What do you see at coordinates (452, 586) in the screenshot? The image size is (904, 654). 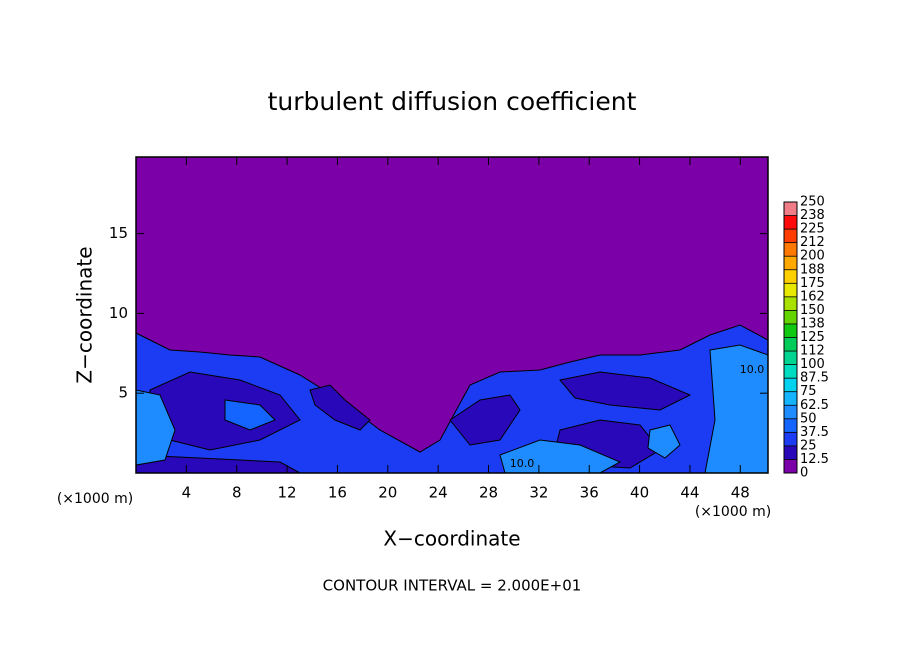 I see `annotation: CONTOUR INTERVAL = 2.000E+01` at bounding box center [452, 586].